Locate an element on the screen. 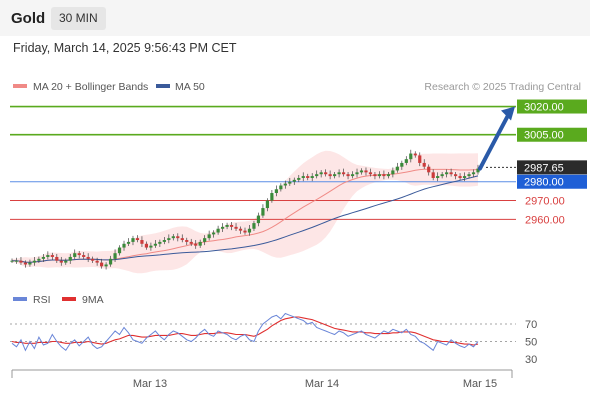 This screenshot has height=400, width=590. timeframe-button: 30 MIN is located at coordinates (78, 18).